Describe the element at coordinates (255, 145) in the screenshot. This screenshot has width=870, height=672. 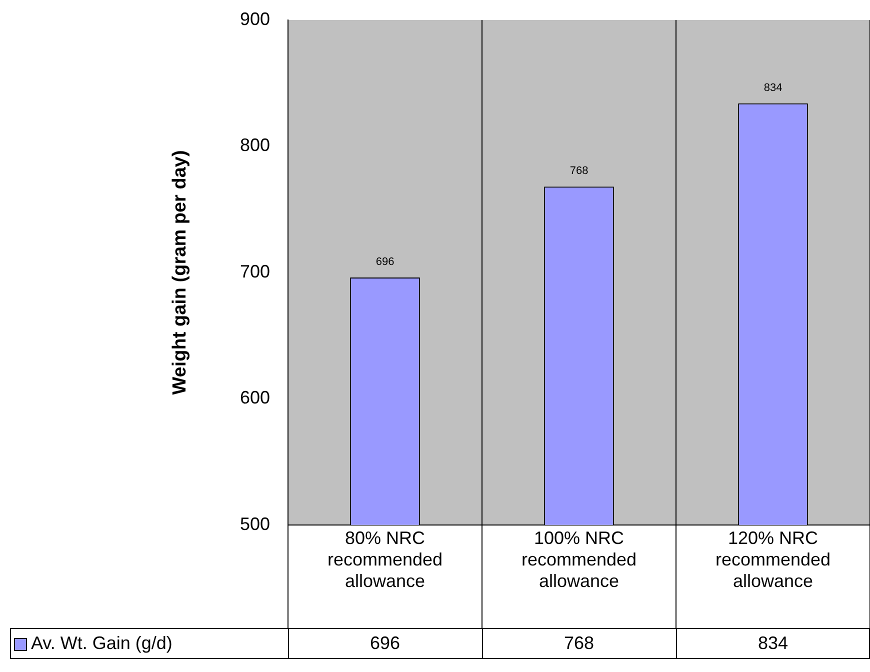
I see `y-tick-label: 800` at that location.